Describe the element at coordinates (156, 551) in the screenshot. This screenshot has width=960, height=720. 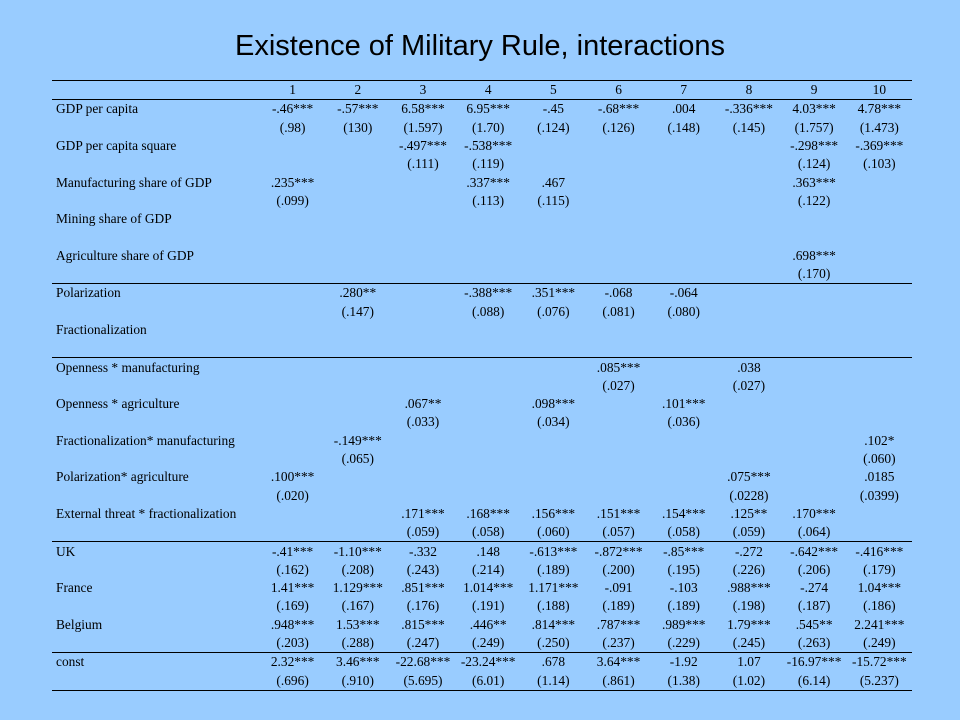
I see `variable-label: UK` at that location.